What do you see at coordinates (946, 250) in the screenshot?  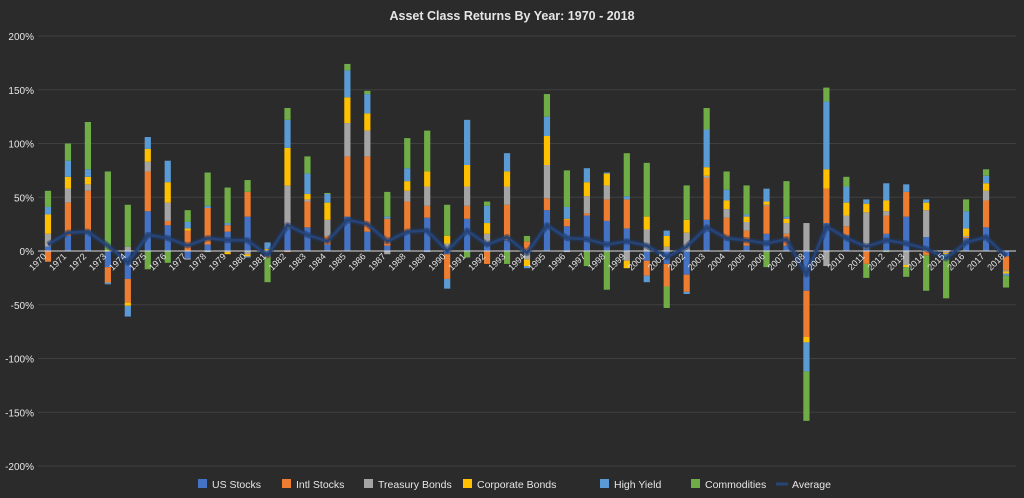 I see `bar-us-stocks-2015` at bounding box center [946, 250].